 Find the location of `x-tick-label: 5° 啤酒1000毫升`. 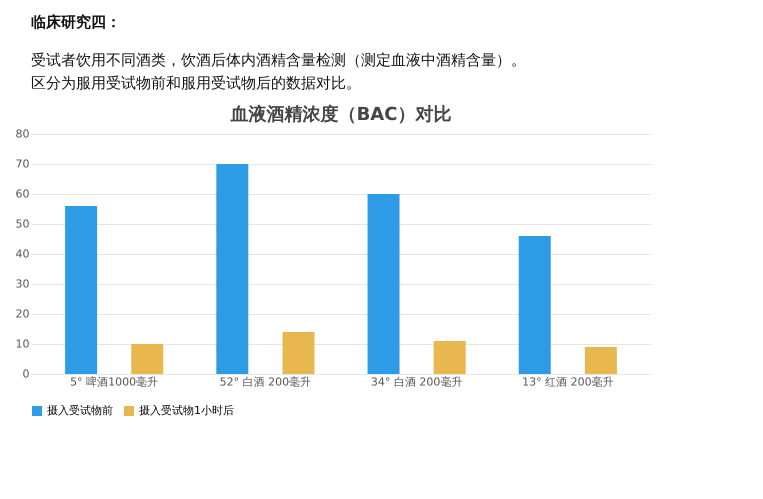

x-tick-label: 5° 啤酒1000毫升 is located at coordinates (114, 382).